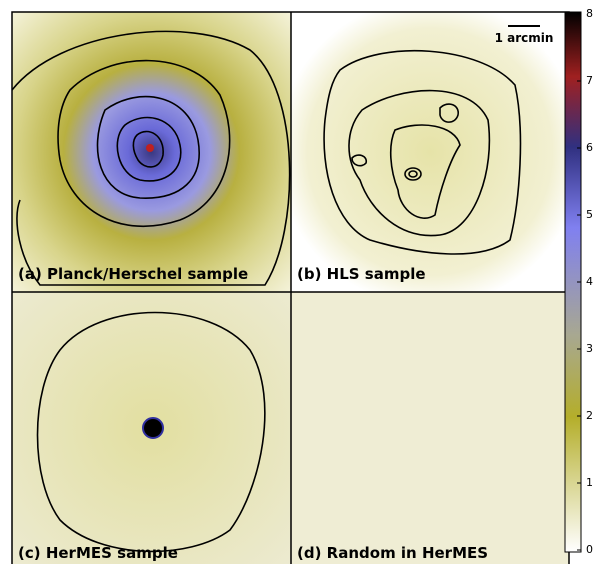 The height and width of the screenshot is (564, 595). I want to click on panel-label: (c) HerMES sample, so click(98, 553).